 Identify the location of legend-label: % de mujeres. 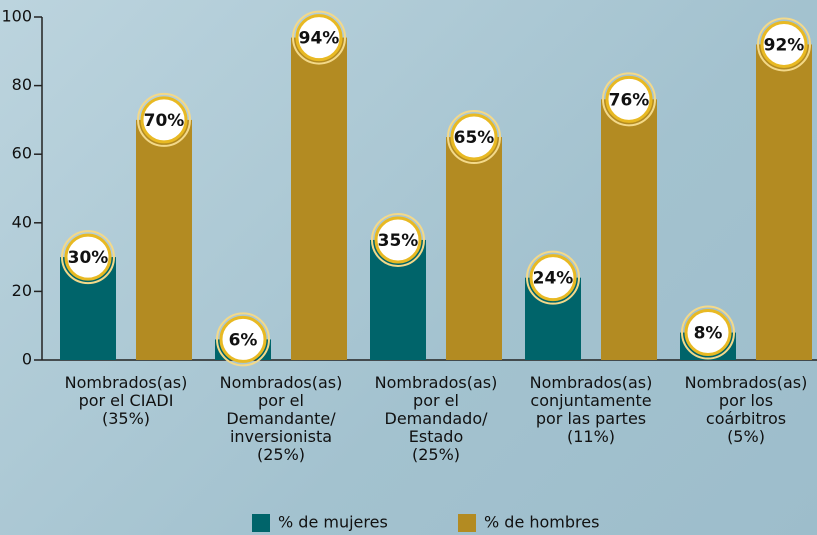
(333, 522).